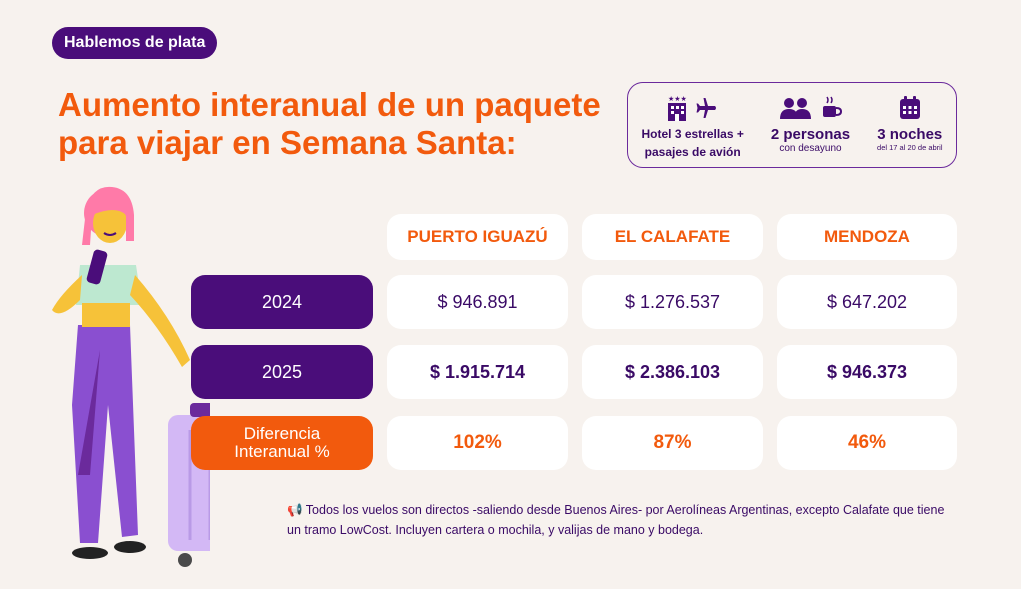 Image resolution: width=1021 pixels, height=589 pixels. What do you see at coordinates (692, 134) in the screenshot?
I see `hotel-line-1: Hotel 3 estrellas +` at bounding box center [692, 134].